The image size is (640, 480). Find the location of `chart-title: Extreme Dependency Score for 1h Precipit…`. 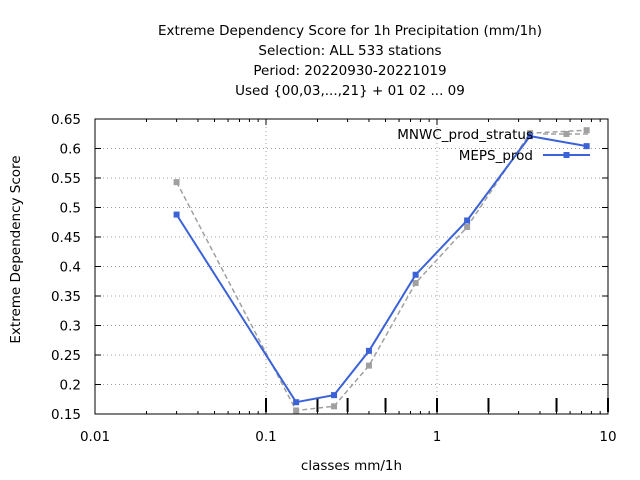

chart-title: Extreme Dependency Score for 1h Precipit… is located at coordinates (350, 61).